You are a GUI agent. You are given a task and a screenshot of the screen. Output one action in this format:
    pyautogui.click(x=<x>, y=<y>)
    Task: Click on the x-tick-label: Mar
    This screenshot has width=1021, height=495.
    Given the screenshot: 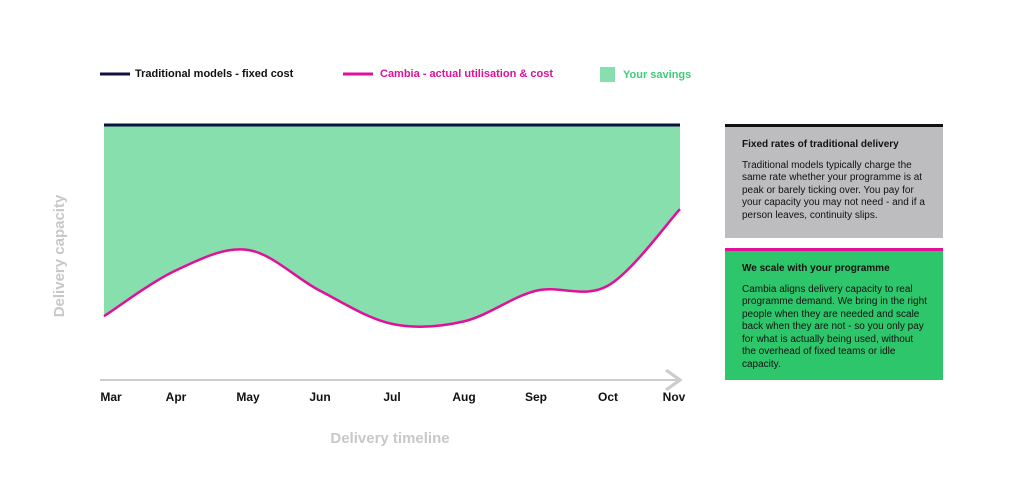 What is the action you would take?
    pyautogui.click(x=111, y=397)
    